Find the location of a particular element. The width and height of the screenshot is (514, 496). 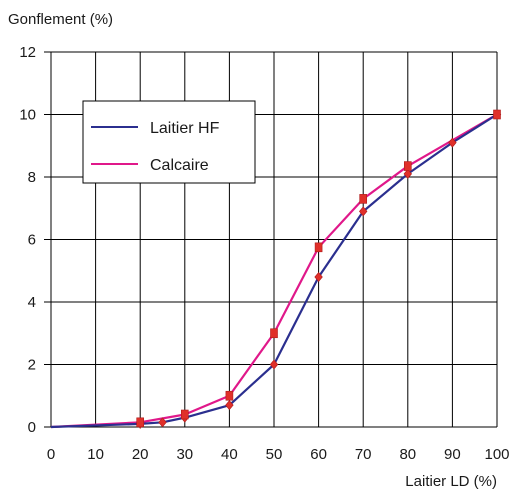

y-tick-label: 6 is located at coordinates (32, 240).